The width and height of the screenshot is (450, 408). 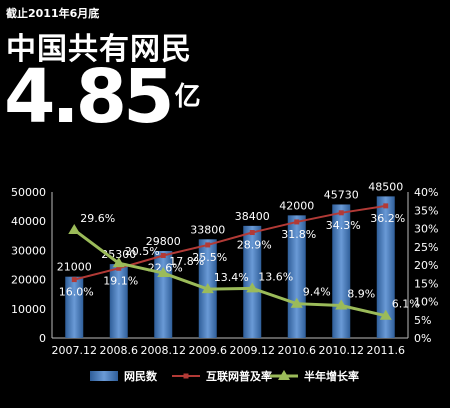 What do you see at coordinates (342, 350) in the screenshot?
I see `x-tick-label: 2010.12` at bounding box center [342, 350].